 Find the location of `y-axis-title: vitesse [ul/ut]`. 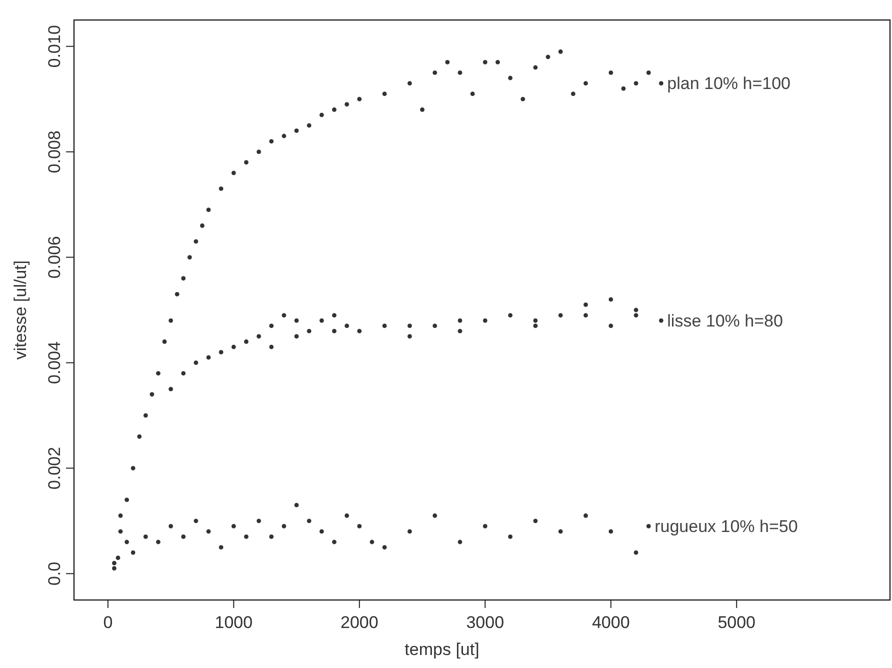

y-axis-title: vitesse [ul/ut] is located at coordinates (20, 310).